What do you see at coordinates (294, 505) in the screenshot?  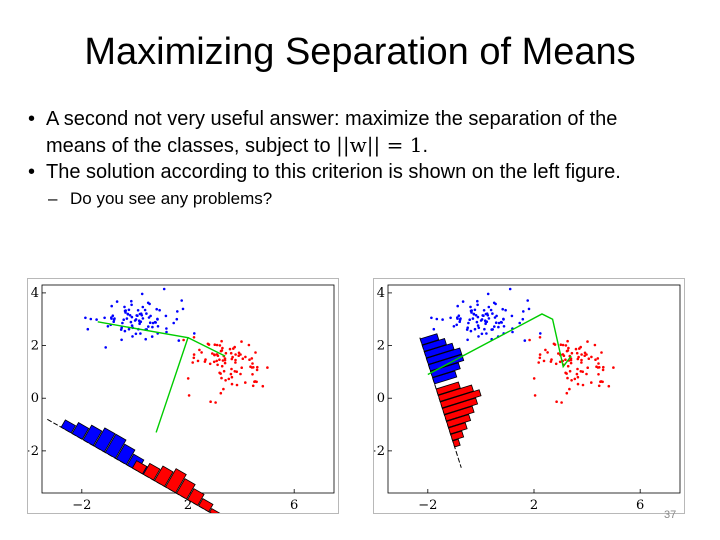 I see `x-tick-label: 6` at bounding box center [294, 505].